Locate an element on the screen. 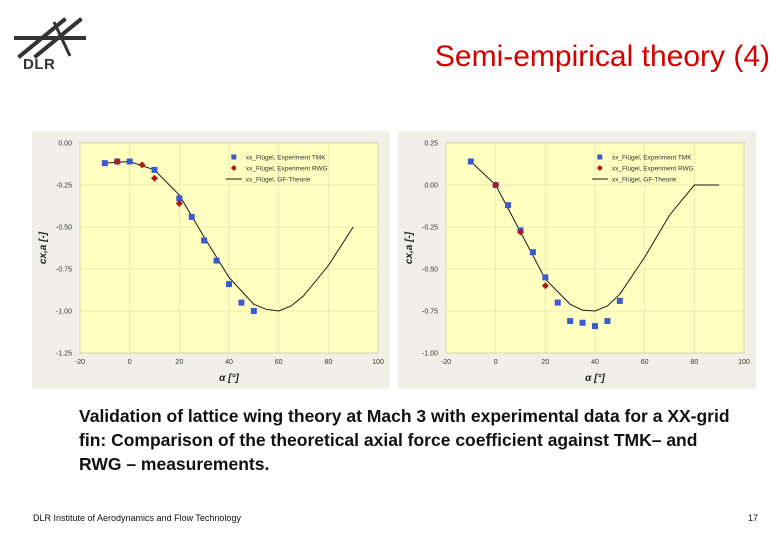  dlr-logo-icon is located at coordinates (50, 38).